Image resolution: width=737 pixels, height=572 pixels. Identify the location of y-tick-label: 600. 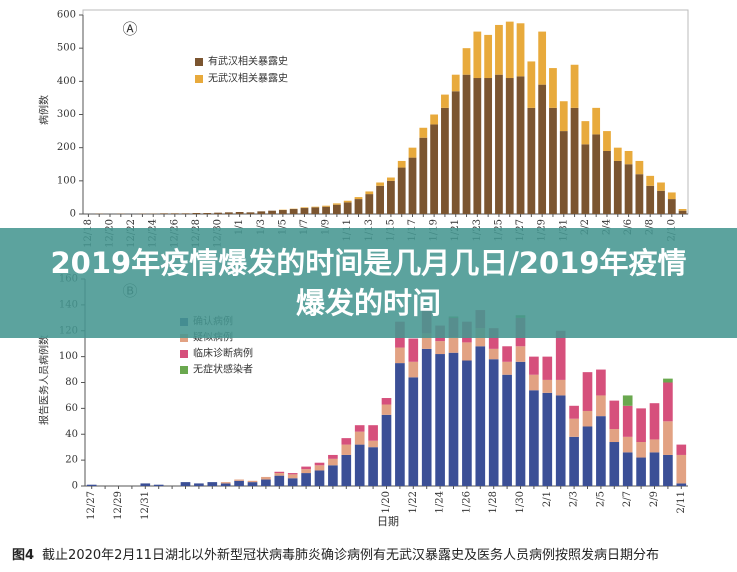
(66, 15).